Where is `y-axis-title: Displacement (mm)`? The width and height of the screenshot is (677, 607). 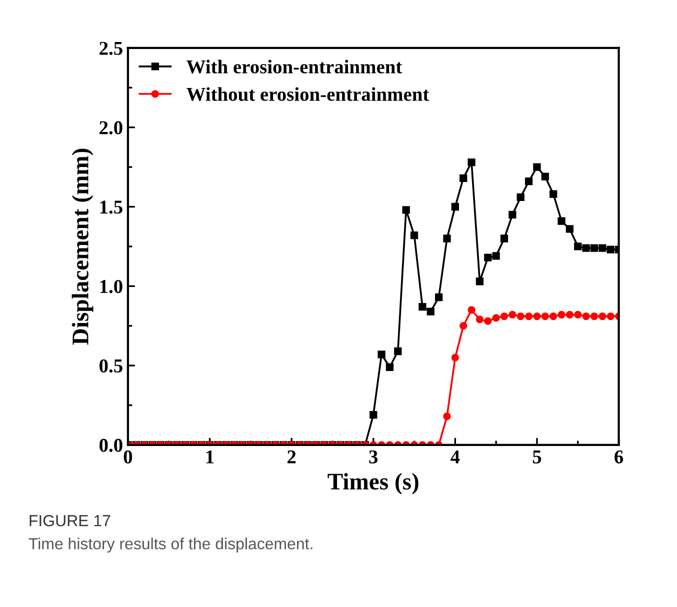 y-axis-title: Displacement (mm) is located at coordinates (83, 246).